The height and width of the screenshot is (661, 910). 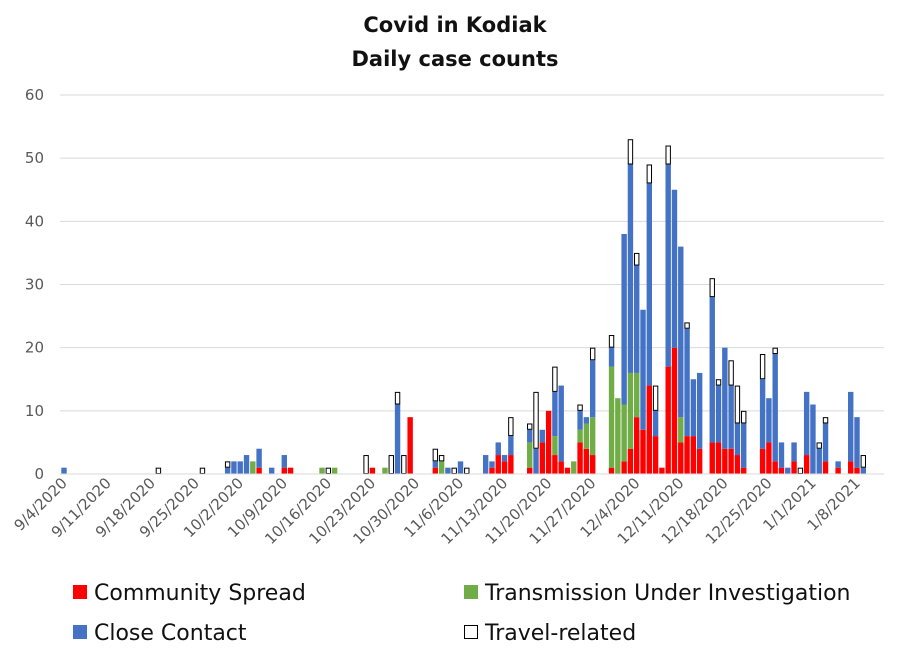 What do you see at coordinates (170, 633) in the screenshot?
I see `legend-label-close-contact: Close Contact` at bounding box center [170, 633].